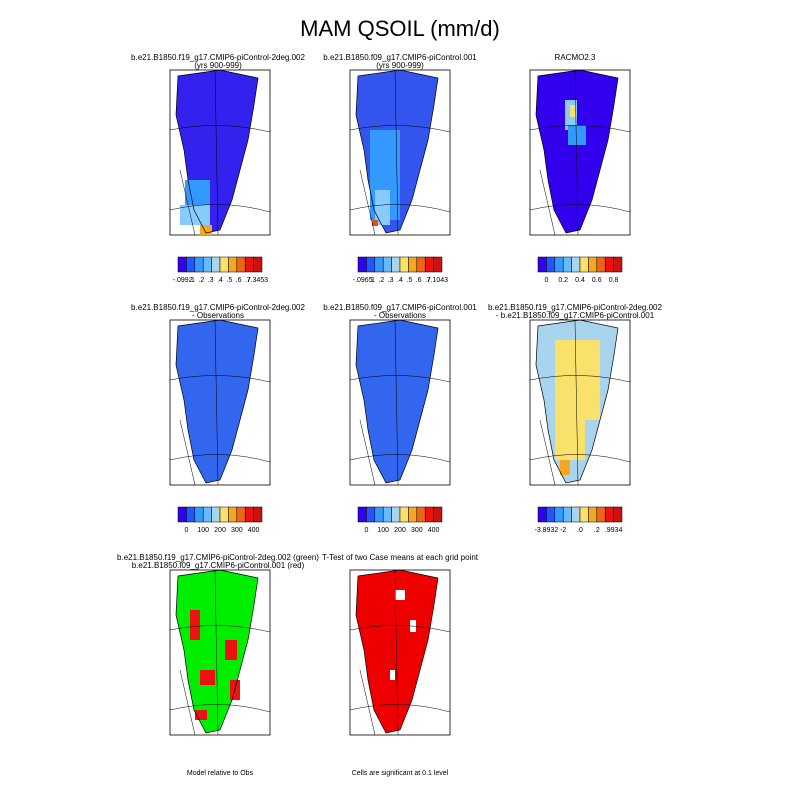  I want to click on colorbar-label: .6, so click(239, 280).